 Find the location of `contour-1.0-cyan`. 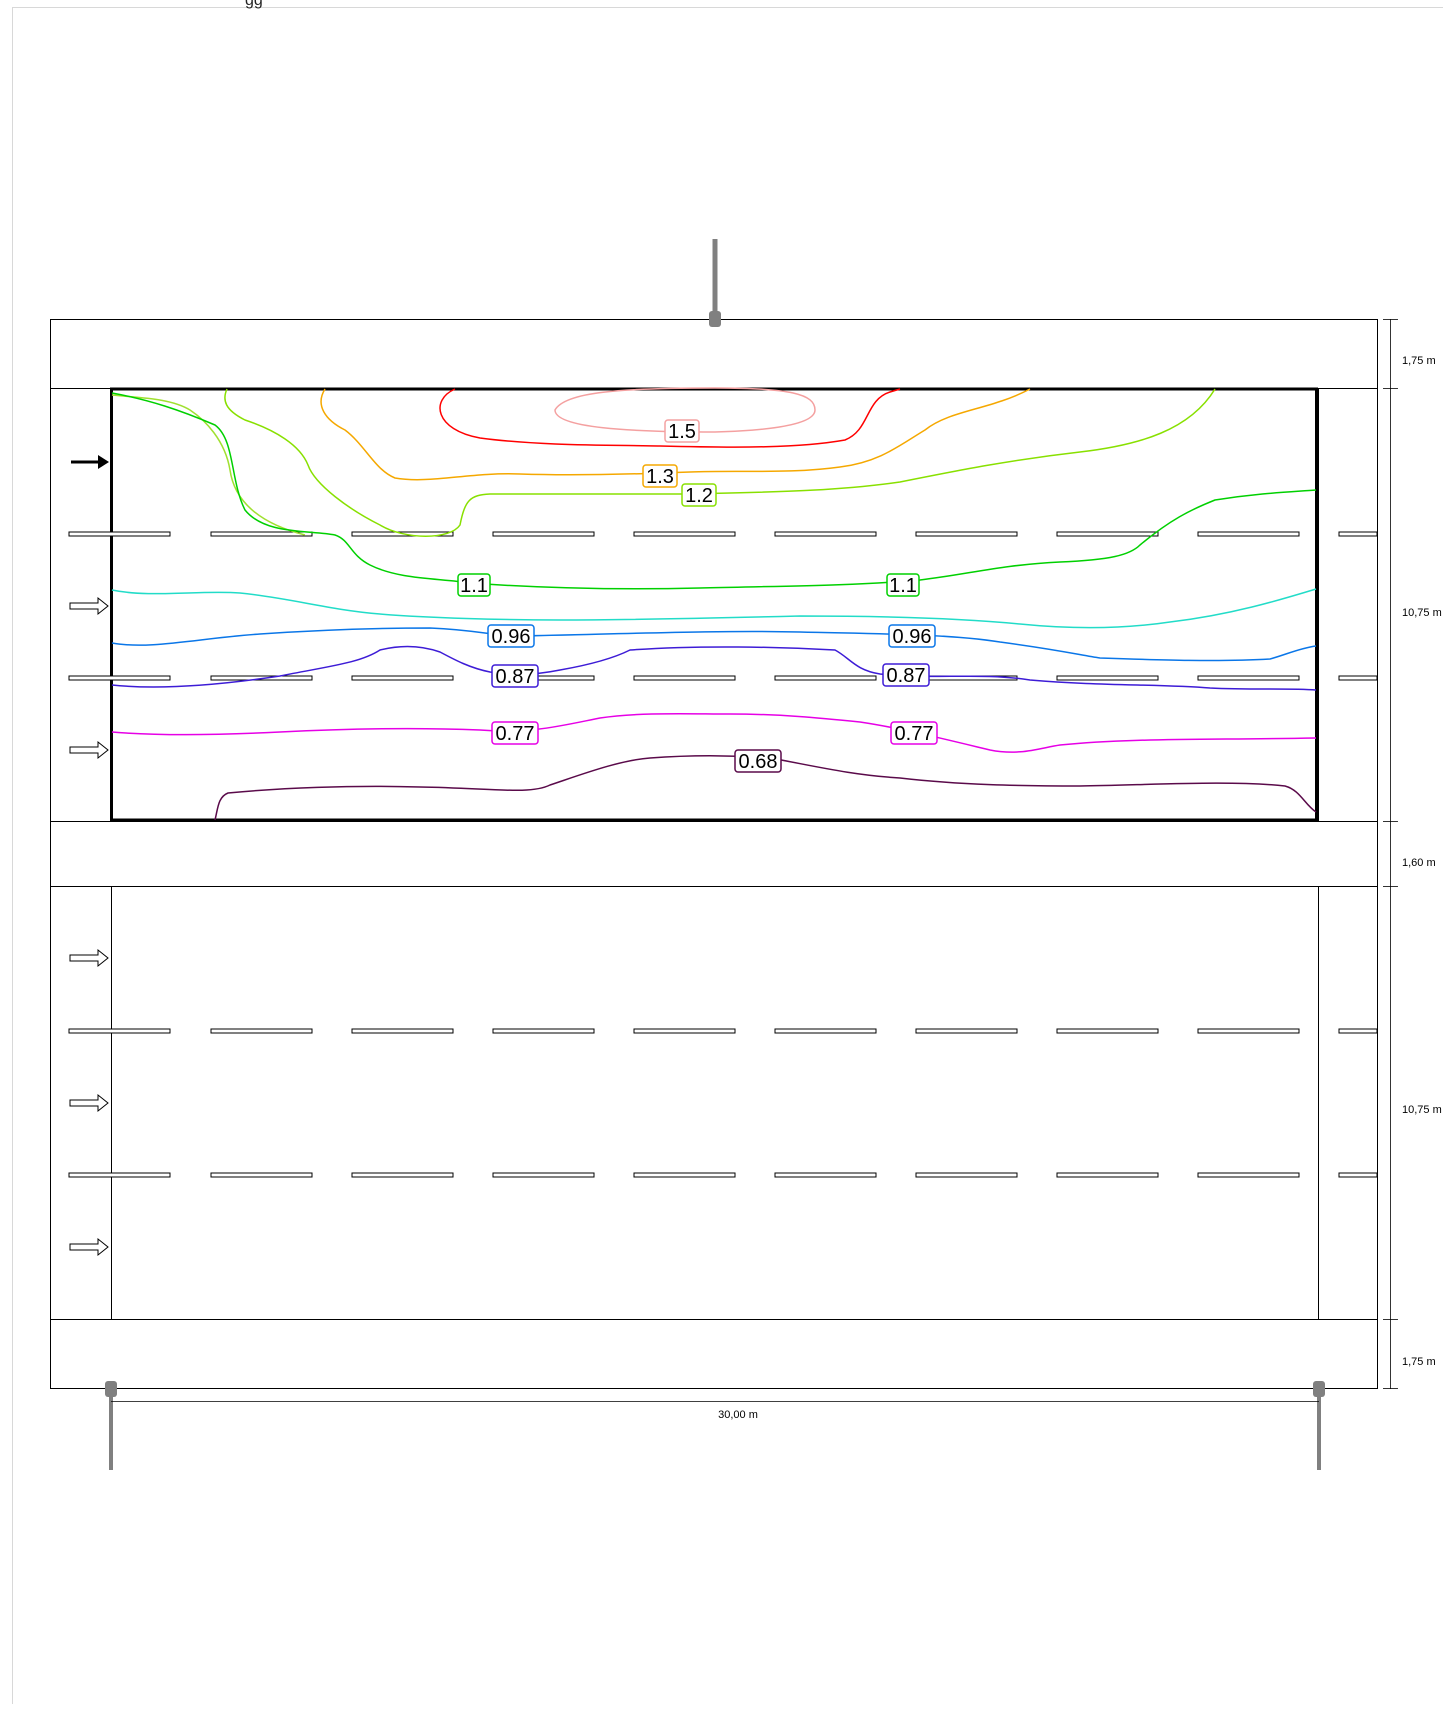

contour-1.0-cyan is located at coordinates (714, 608).